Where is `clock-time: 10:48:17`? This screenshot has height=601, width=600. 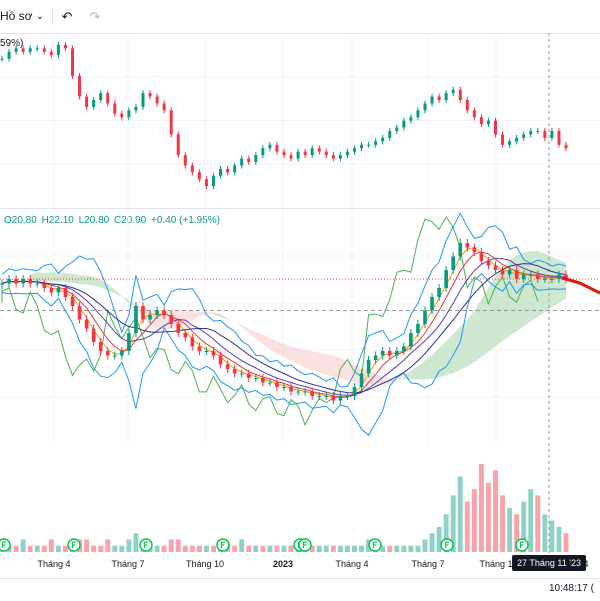 clock-time: 10:48:17 is located at coordinates (568, 588).